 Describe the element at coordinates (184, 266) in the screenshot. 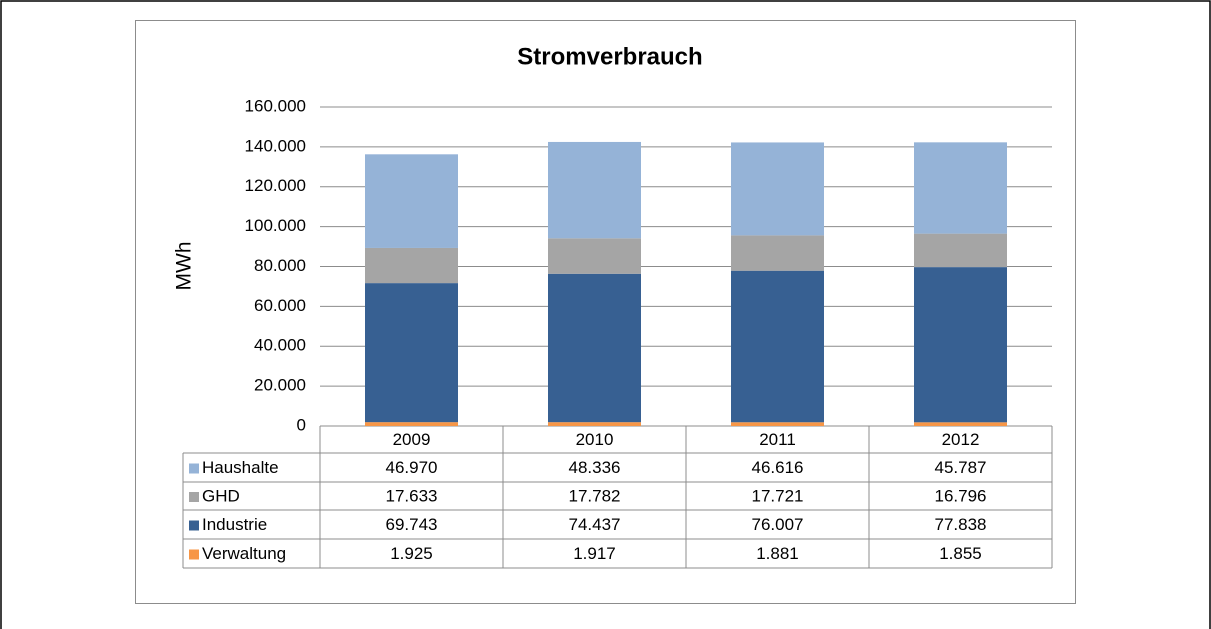

I see `y-axis-label: MWh` at that location.